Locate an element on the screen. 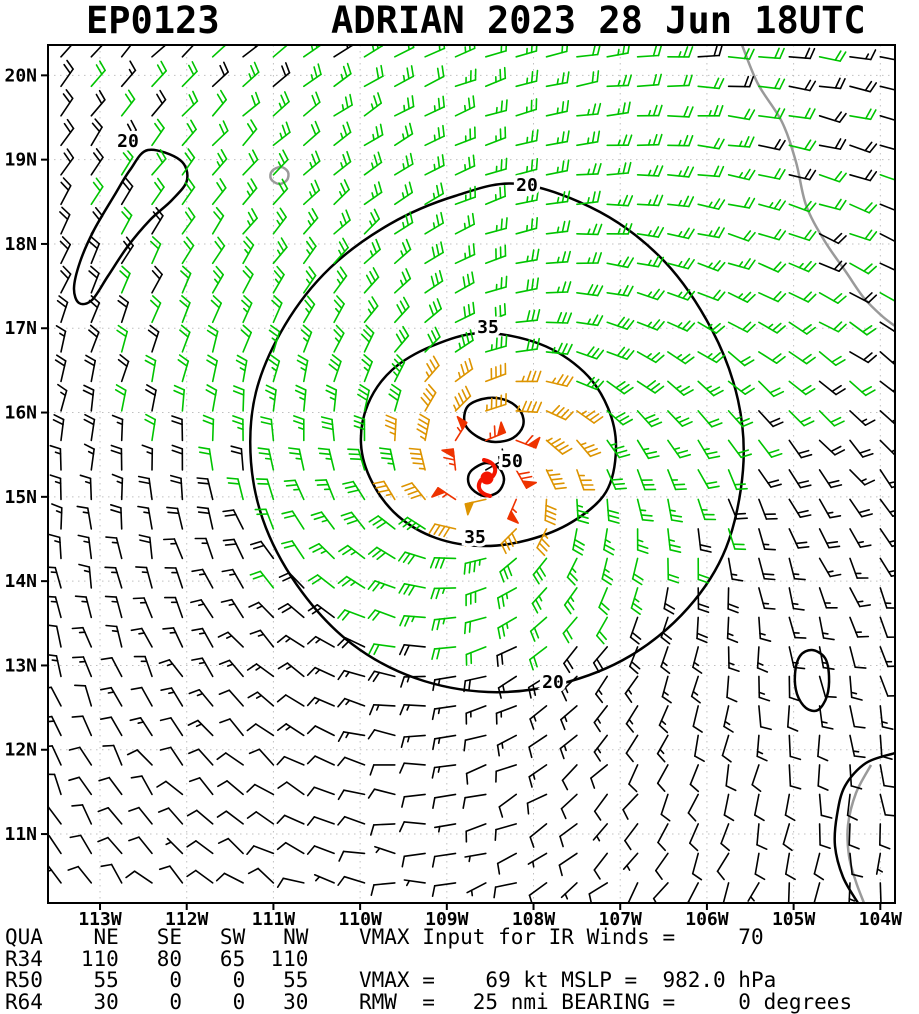 Image resolution: width=919 pixels, height=1014 pixels. x-axis-tick-label: 111W is located at coordinates (274, 919).